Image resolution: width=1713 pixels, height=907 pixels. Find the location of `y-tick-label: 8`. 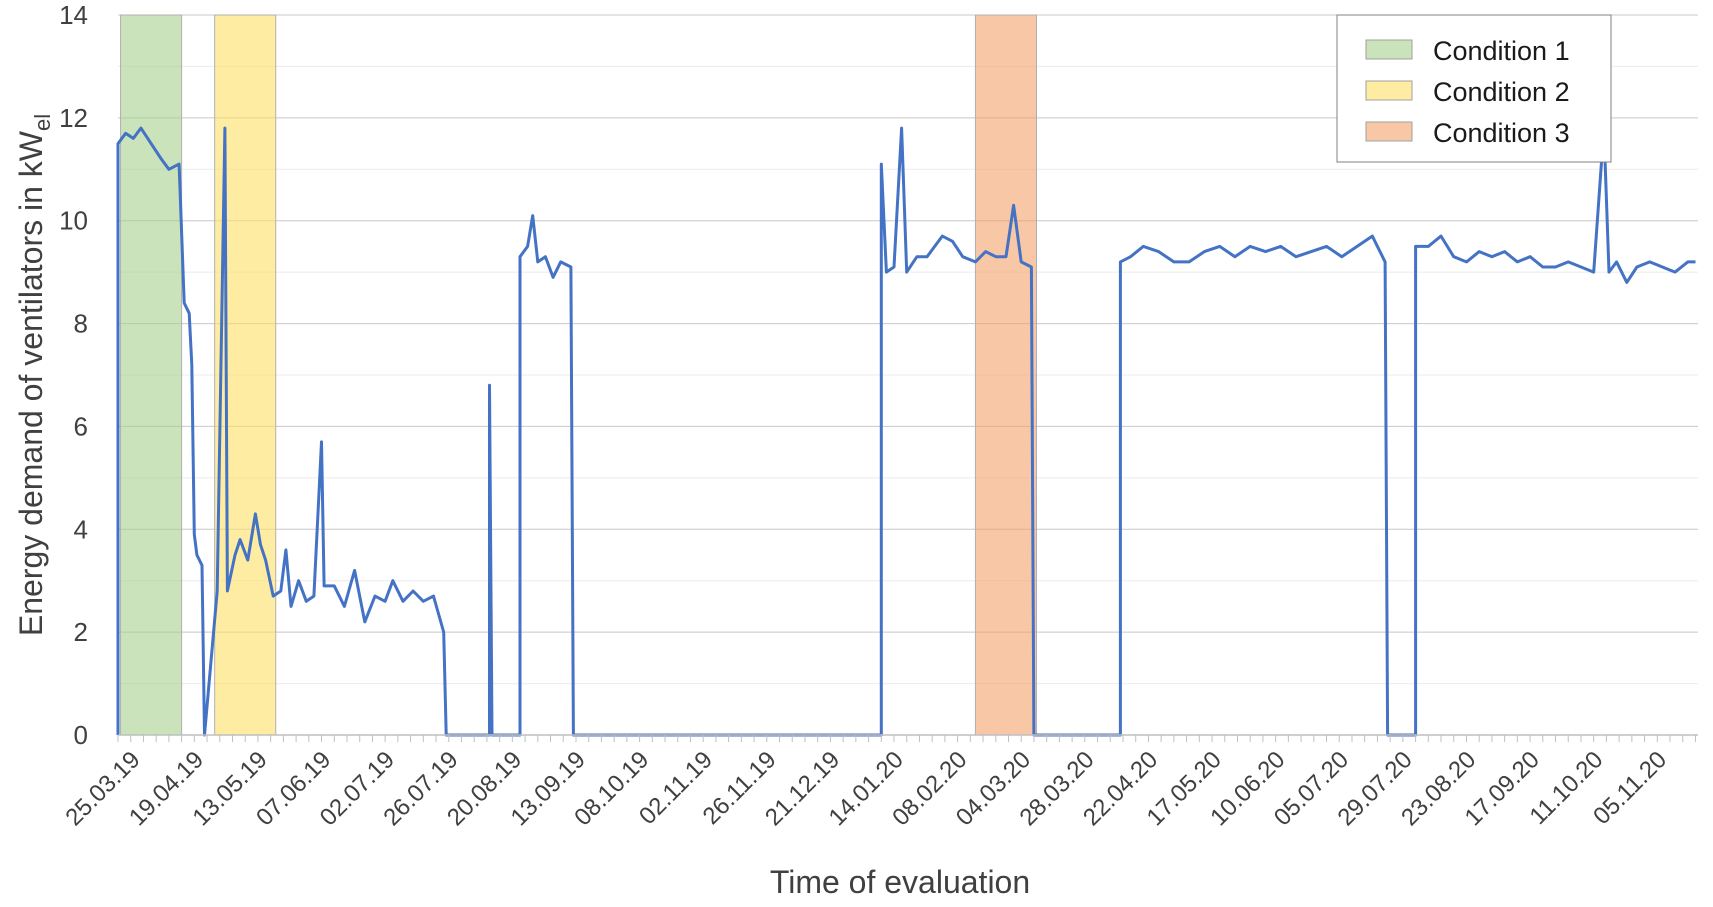

y-tick-label: 8 is located at coordinates (81, 324).